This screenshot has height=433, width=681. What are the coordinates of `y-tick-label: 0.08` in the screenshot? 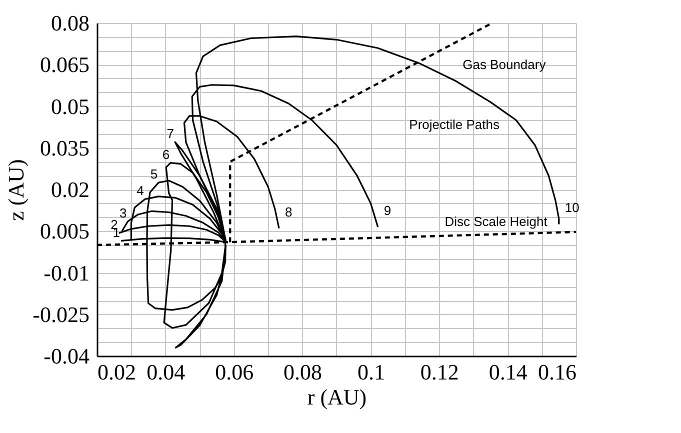 It's located at (70, 23).